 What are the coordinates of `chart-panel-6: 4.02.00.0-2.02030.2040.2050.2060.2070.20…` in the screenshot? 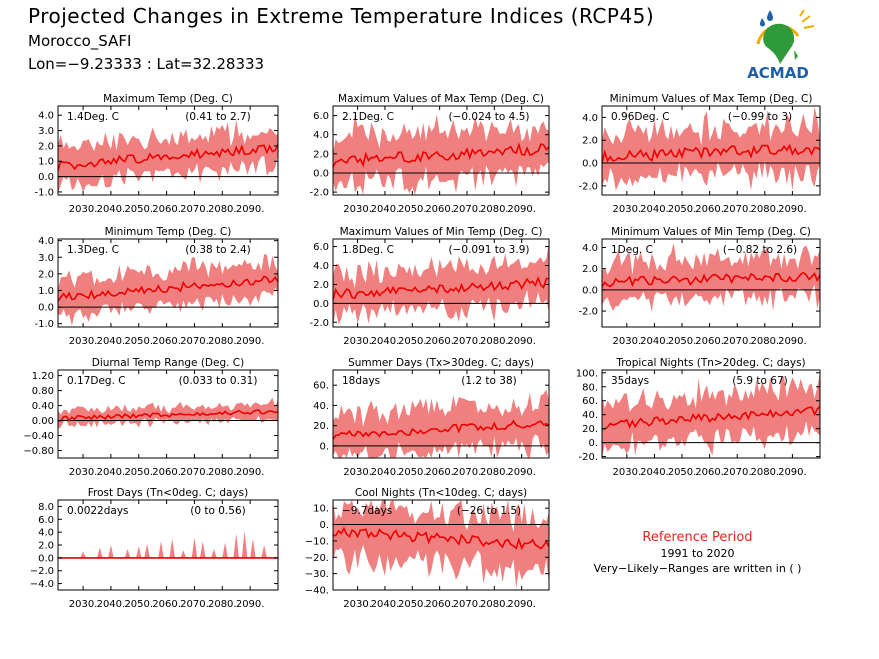 It's located at (699, 286).